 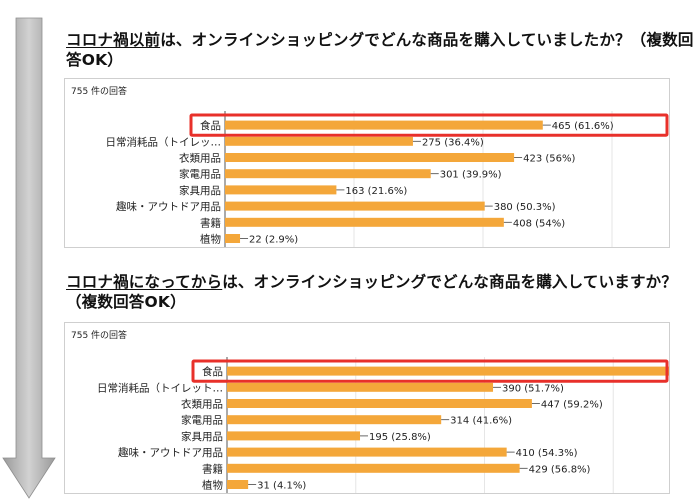 I want to click on data-label: 465 (61.6%), so click(x=583, y=126).